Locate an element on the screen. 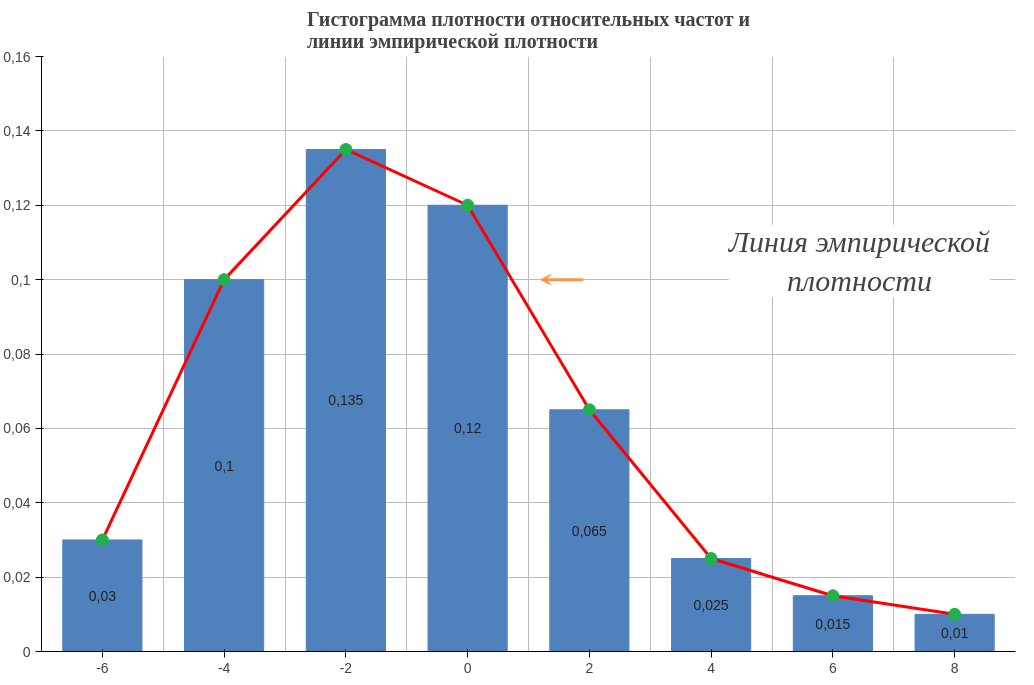  data-label: 0,1 is located at coordinates (224, 465).